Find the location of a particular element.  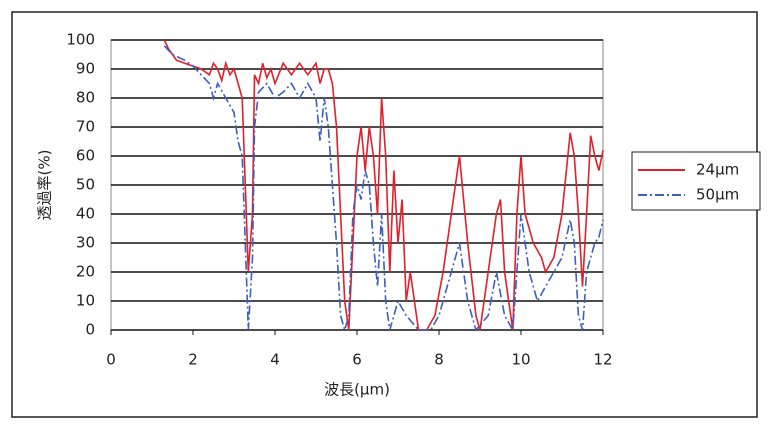

legend is located at coordinates (696, 181).